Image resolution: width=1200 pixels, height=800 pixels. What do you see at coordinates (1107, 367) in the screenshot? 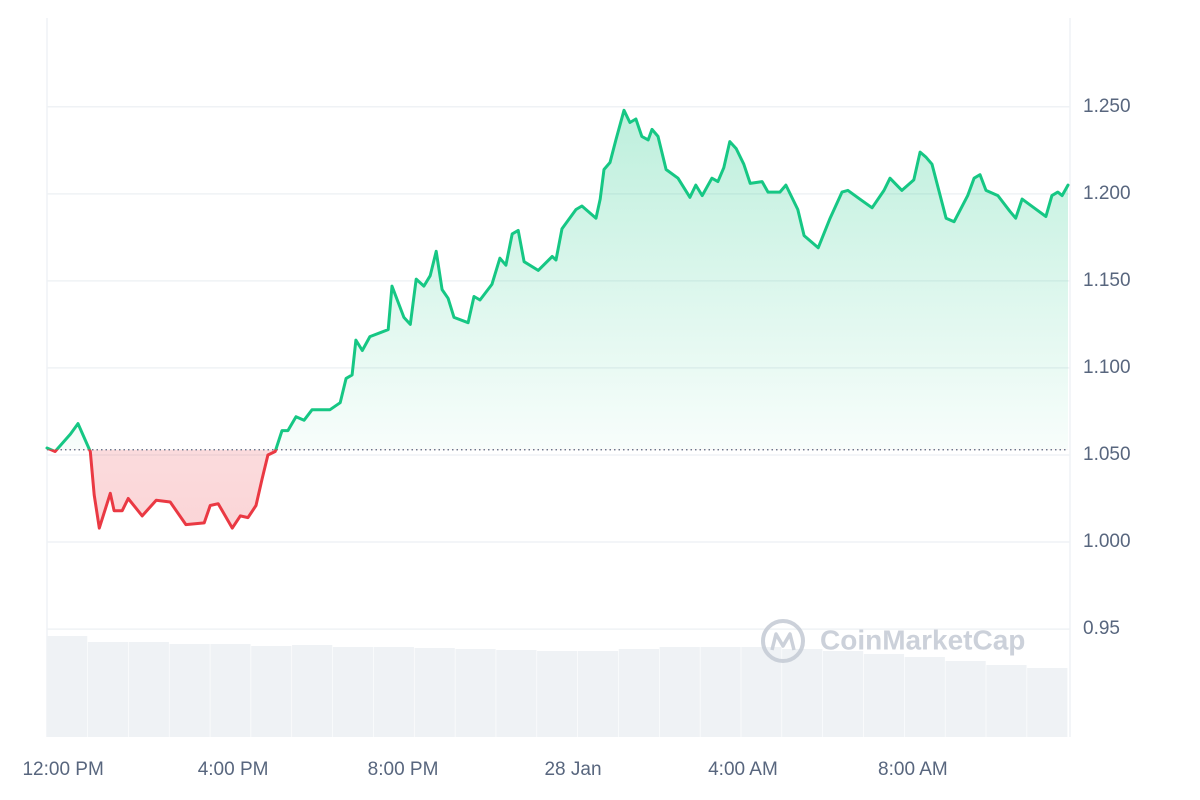
I see `y-tick-label: 1.100` at bounding box center [1107, 367].